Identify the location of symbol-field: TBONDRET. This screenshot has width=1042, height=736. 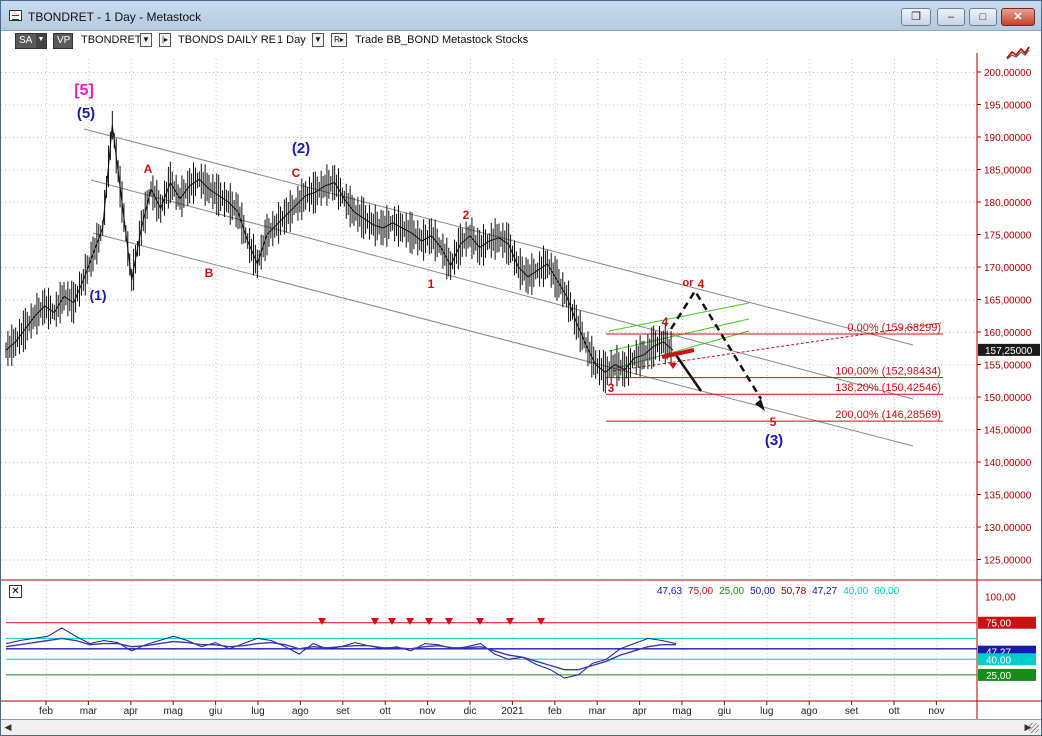
(111, 40).